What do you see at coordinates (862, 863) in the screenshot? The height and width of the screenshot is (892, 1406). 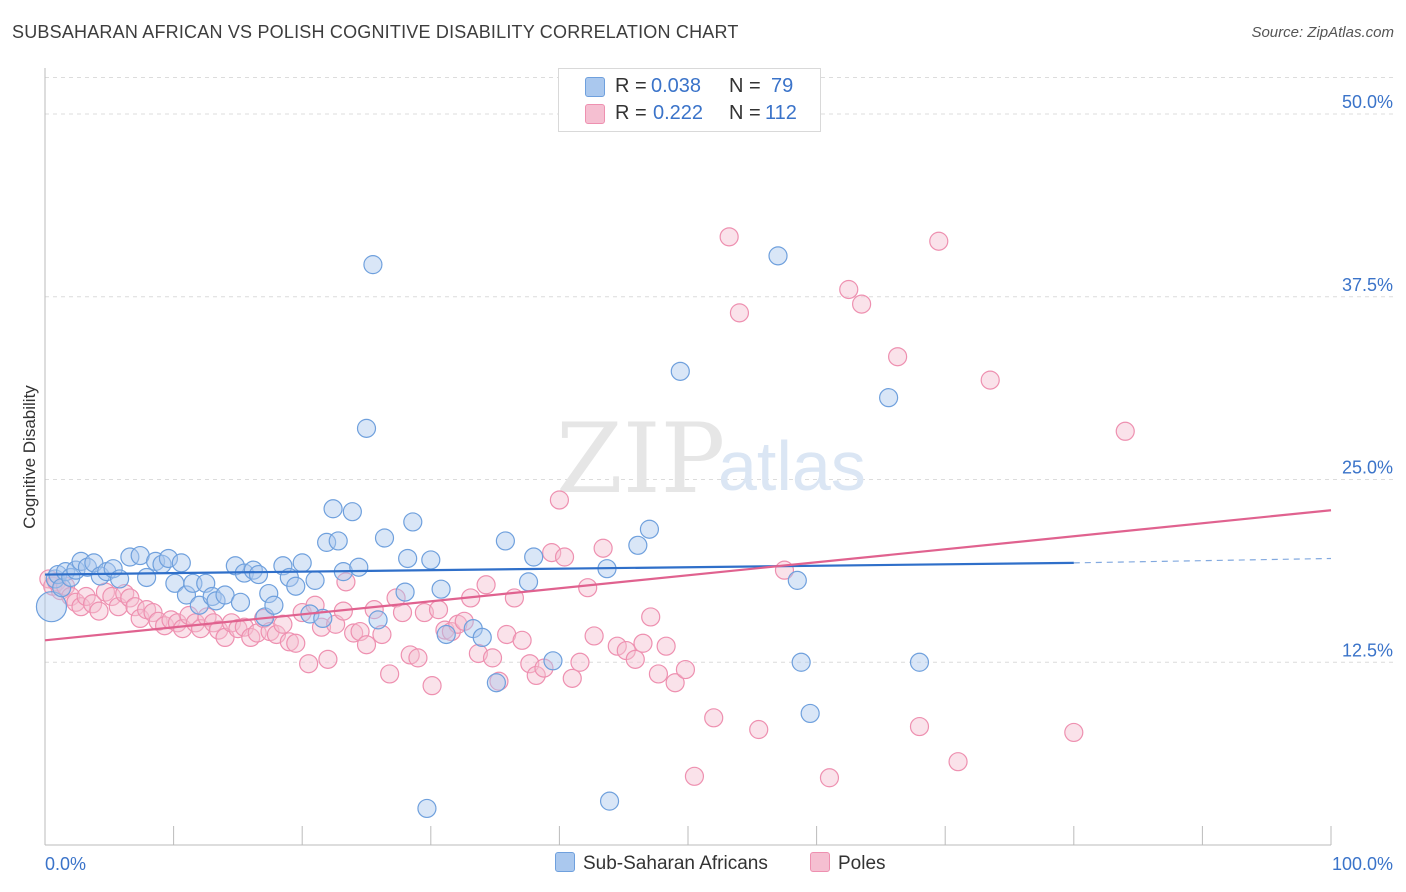 I see `bottom-legend-label: Poles` at bounding box center [862, 863].